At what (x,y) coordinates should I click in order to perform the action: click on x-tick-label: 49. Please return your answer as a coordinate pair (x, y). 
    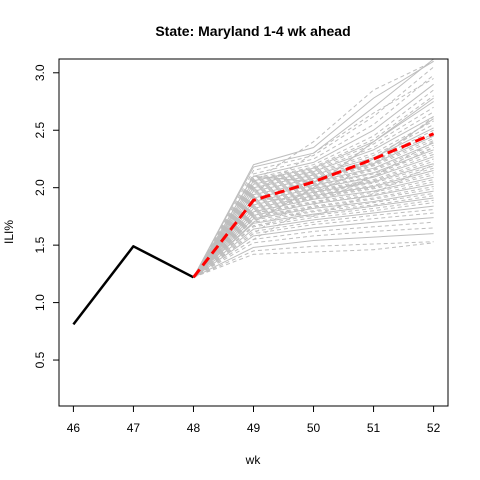
    Looking at the image, I should click on (254, 428).